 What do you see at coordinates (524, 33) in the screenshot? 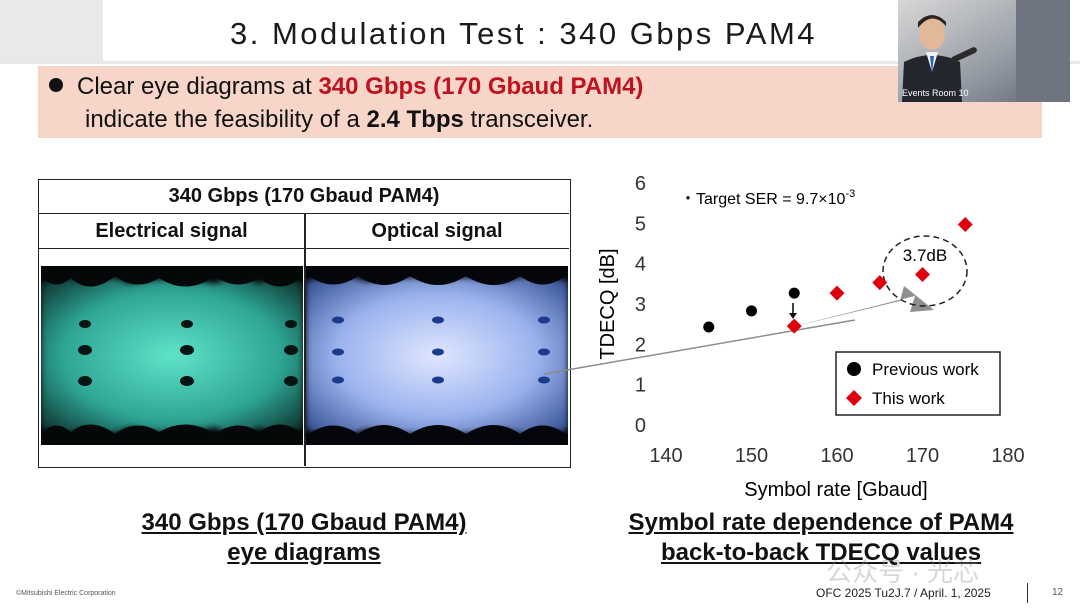
I see `slide-title: 3. Modulation Test : 340 Gbps PAM4` at bounding box center [524, 33].